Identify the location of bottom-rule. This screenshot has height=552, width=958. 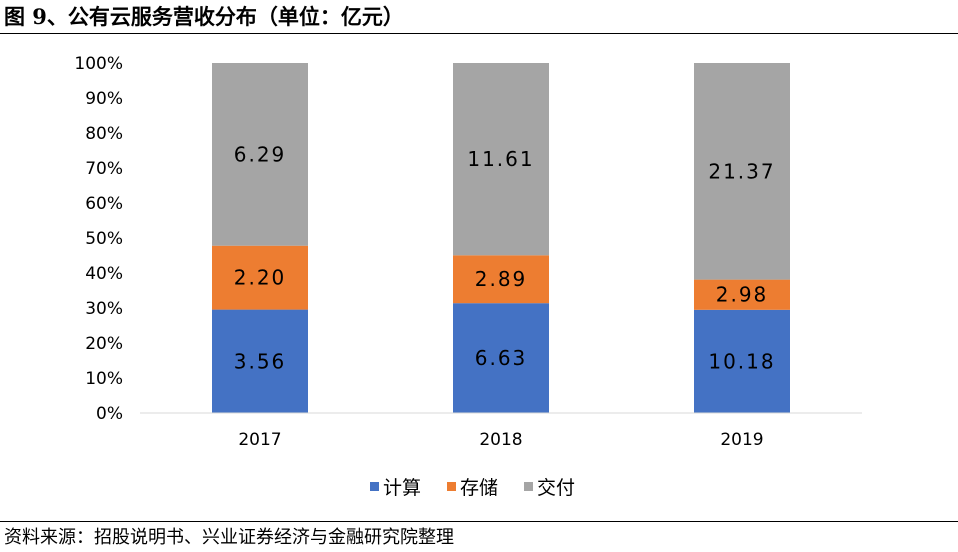
(479, 521).